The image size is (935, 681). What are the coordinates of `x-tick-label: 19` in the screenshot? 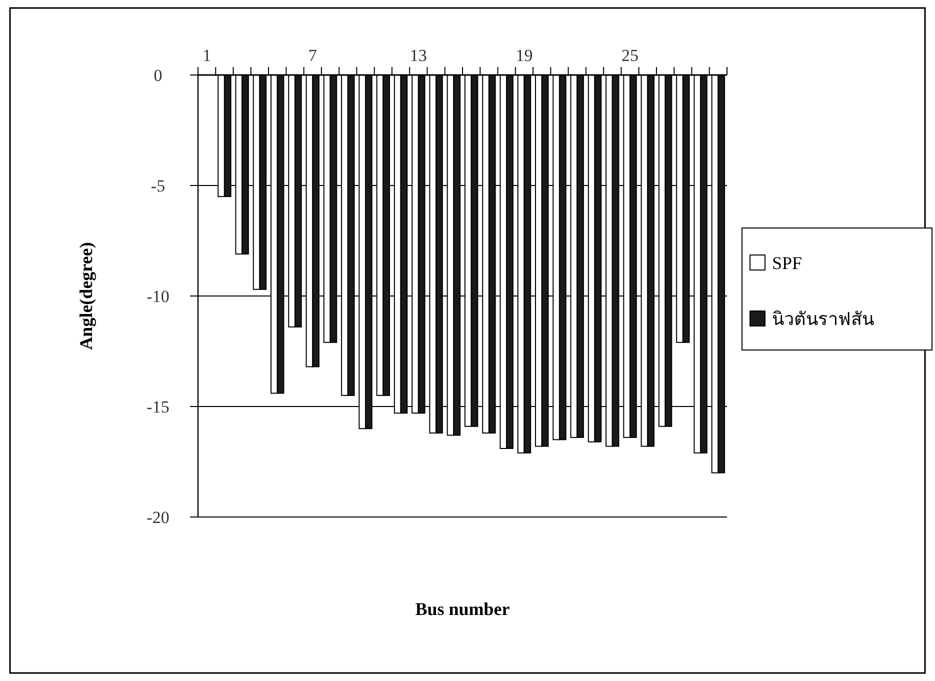 It's located at (524, 55).